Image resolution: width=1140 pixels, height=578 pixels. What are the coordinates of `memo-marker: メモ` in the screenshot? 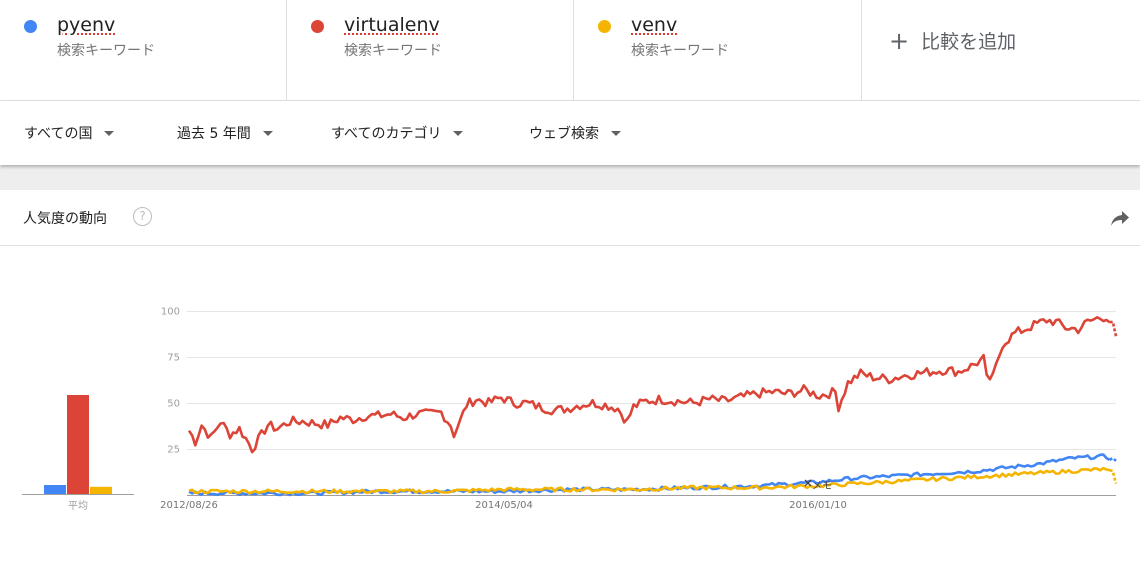 It's located at (818, 485).